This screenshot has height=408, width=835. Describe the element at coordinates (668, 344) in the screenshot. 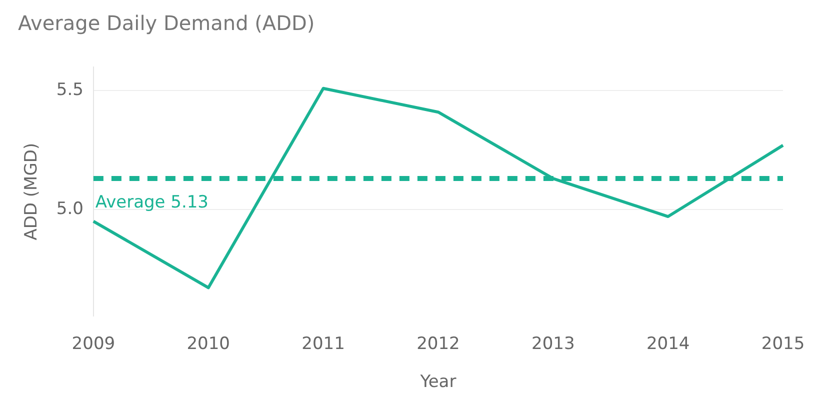

I see `x-tick-label: 2014` at that location.